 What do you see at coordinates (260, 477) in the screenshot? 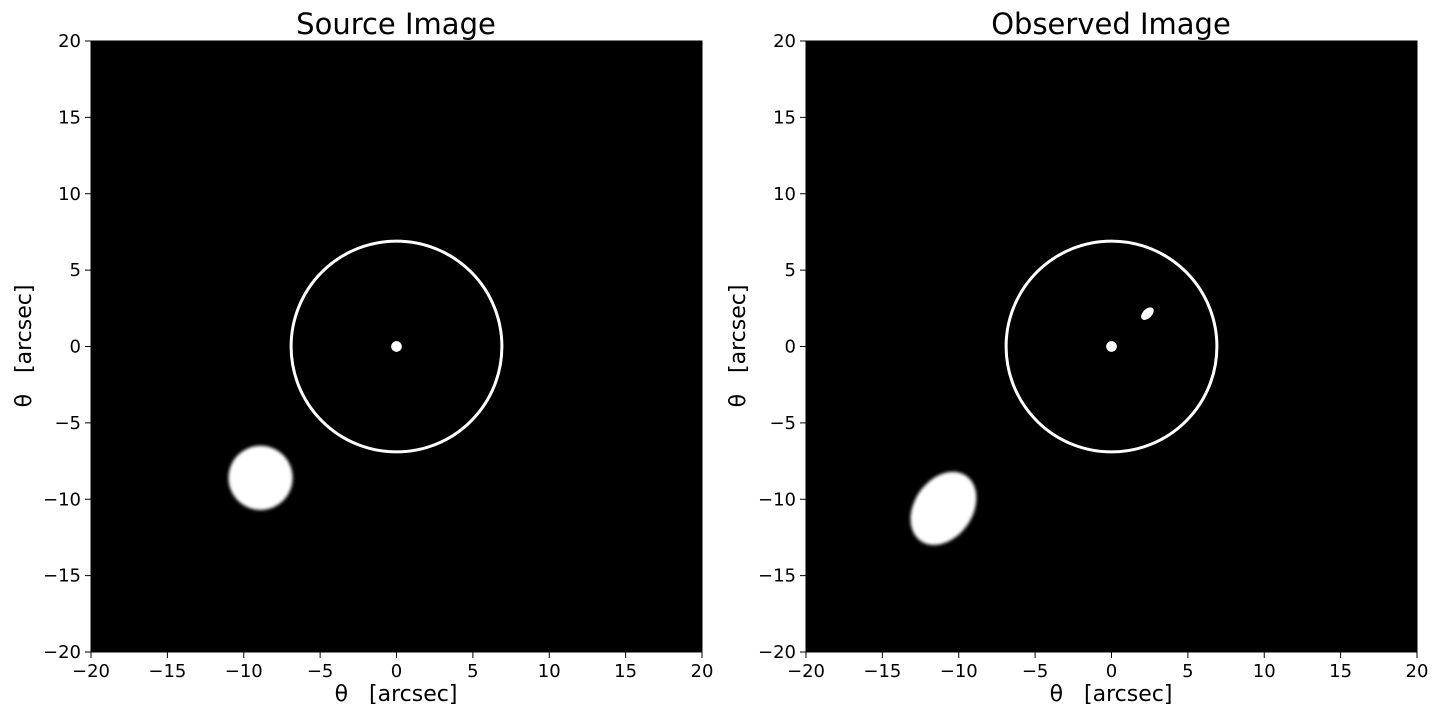
I see `source-blob` at bounding box center [260, 477].